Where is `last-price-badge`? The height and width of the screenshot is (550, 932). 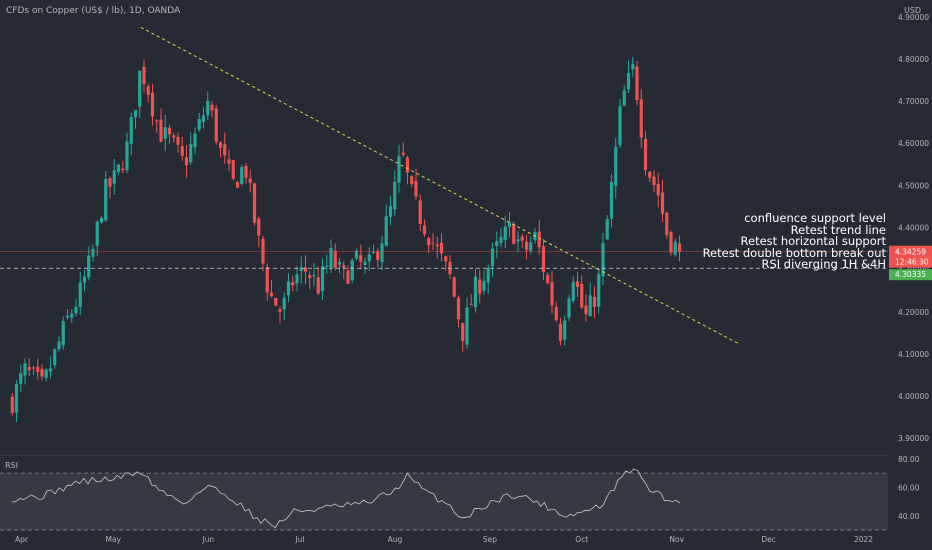
last-price-badge is located at coordinates (910, 256).